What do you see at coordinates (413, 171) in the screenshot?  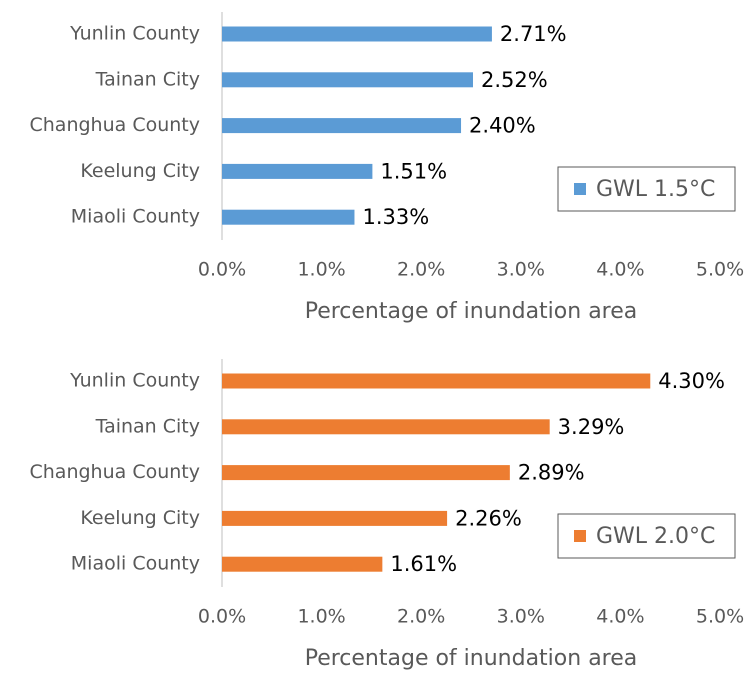 I see `value-label: 1.51%` at bounding box center [413, 171].